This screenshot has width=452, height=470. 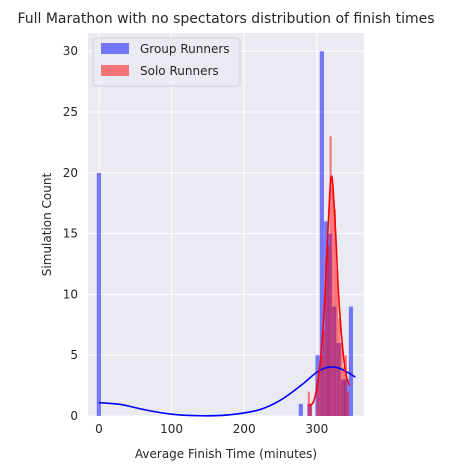 I want to click on x-tick-label: 100, so click(x=171, y=429).